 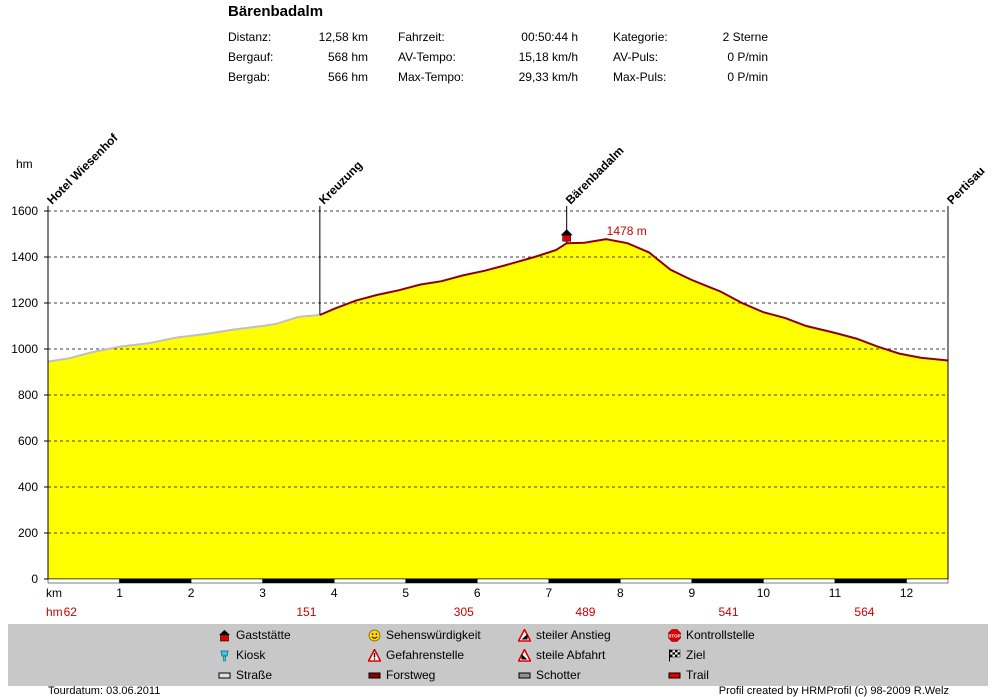 What do you see at coordinates (640, 37) in the screenshot?
I see `stat-label: Kategorie:` at bounding box center [640, 37].